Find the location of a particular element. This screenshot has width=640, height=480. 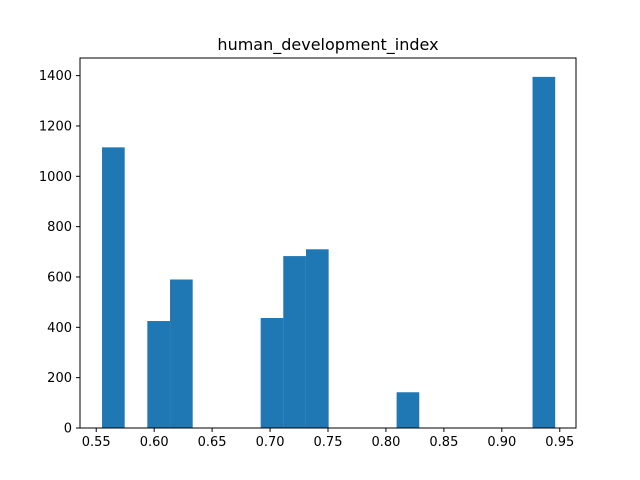

x-tick-label-4: 0.75 is located at coordinates (328, 442).